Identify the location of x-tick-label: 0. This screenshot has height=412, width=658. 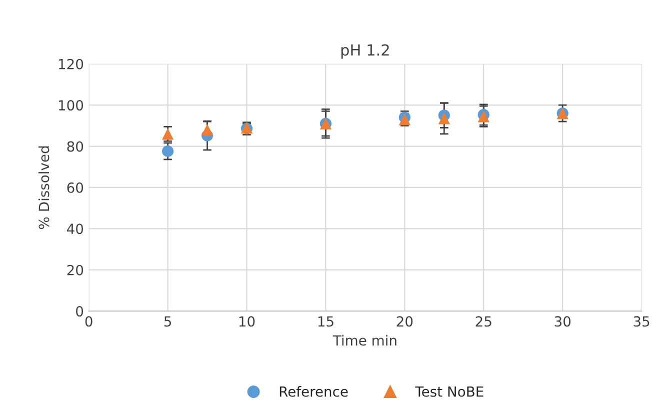
(88, 321).